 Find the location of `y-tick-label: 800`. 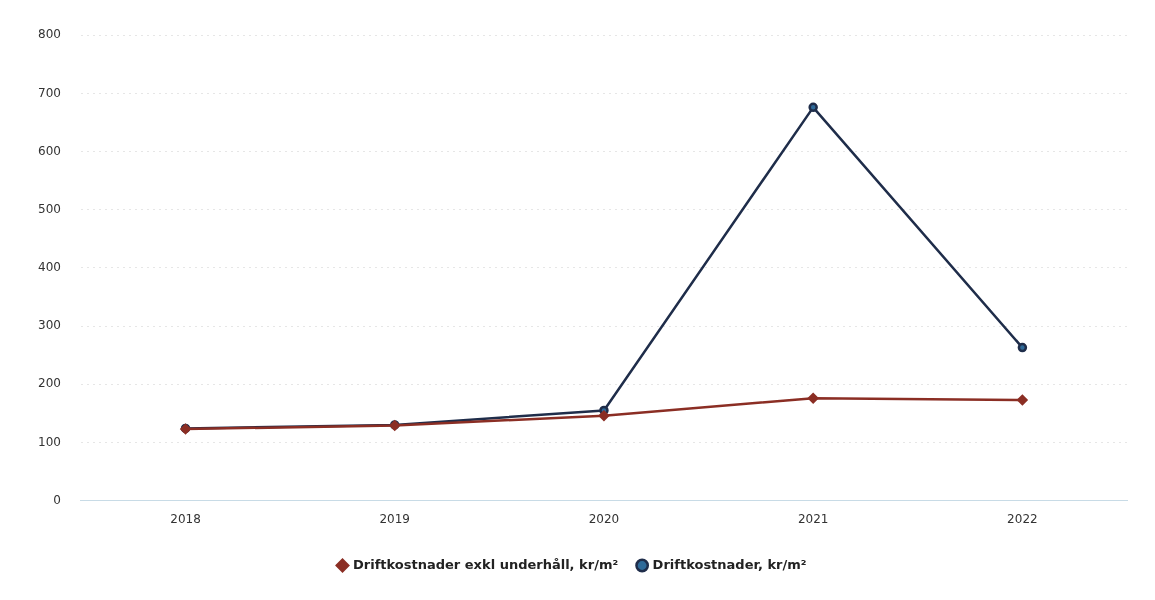

y-tick-label: 800 is located at coordinates (49, 34).